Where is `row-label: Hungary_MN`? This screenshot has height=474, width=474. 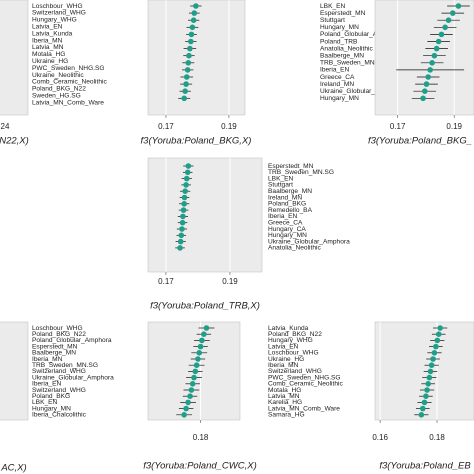
row-label: Hungary_MN is located at coordinates (339, 27).